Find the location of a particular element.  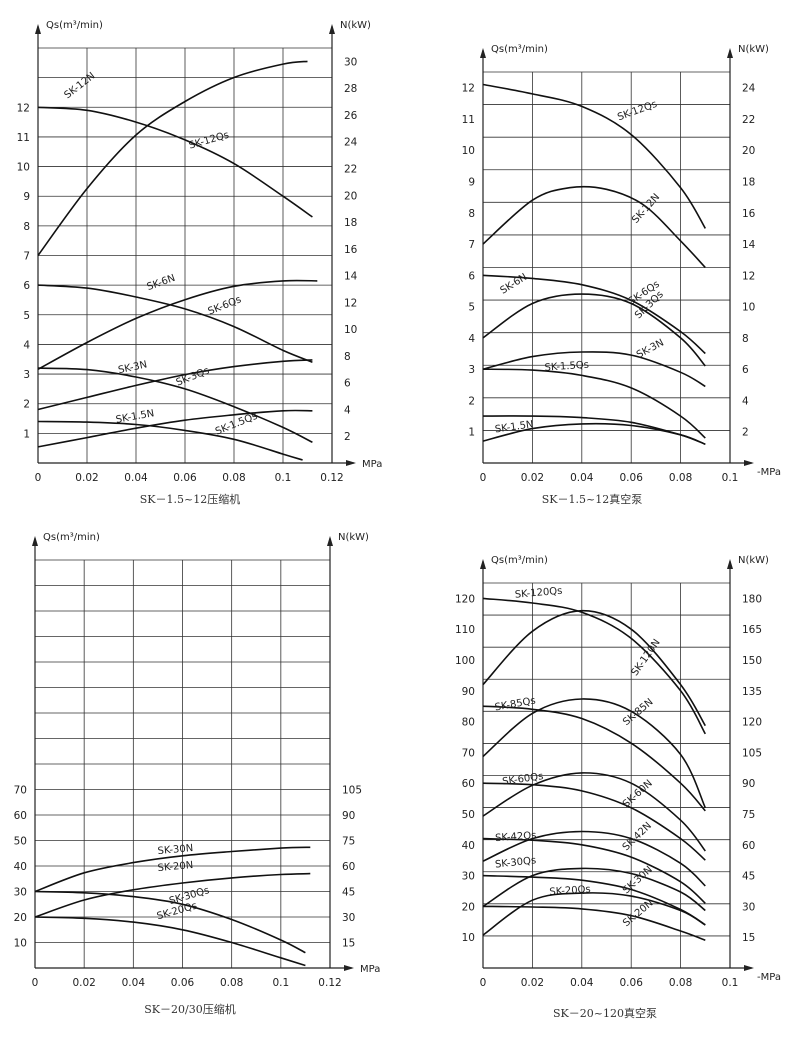

series-label: SK-6N is located at coordinates (514, 284).